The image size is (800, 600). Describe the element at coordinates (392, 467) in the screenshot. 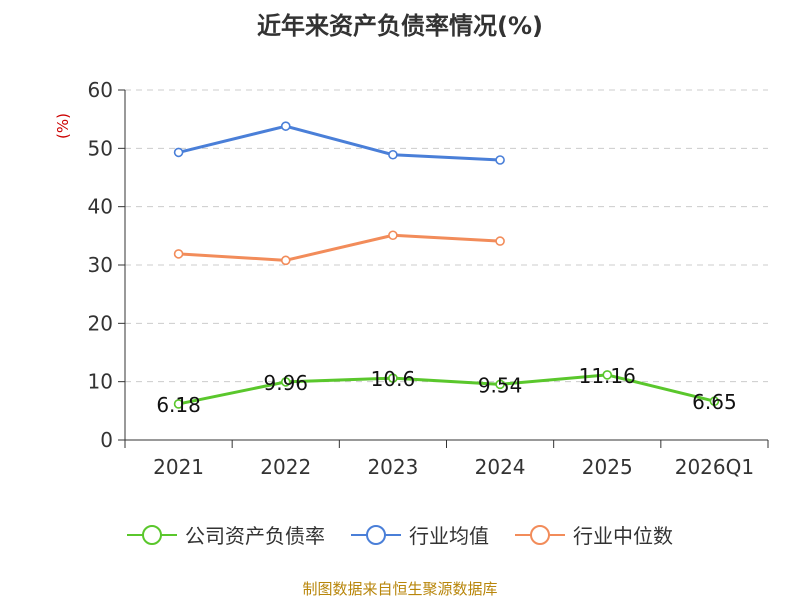

I see `x-tick-label: 2023` at that location.